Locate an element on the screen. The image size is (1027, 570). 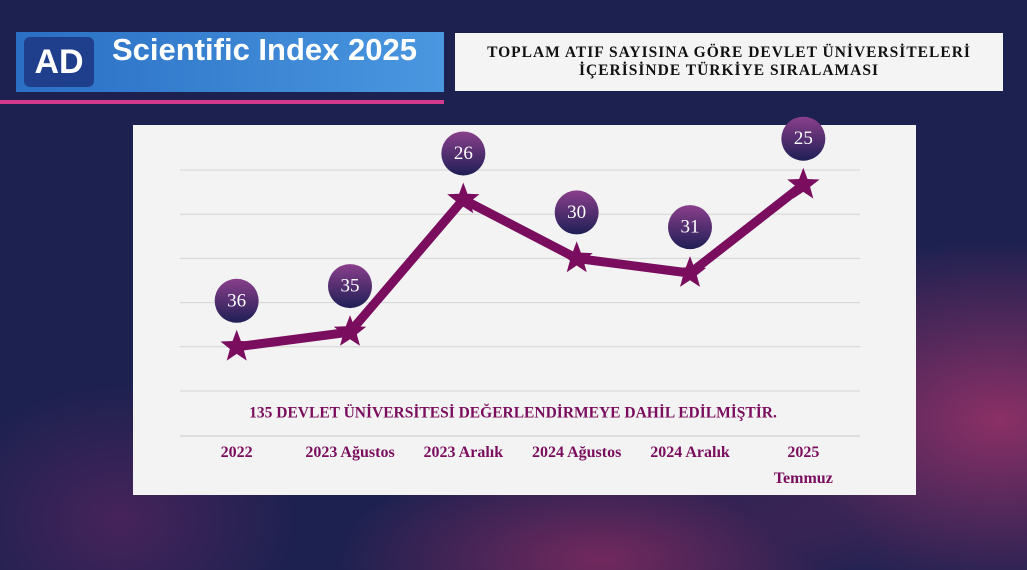
x-tick-label: 2024 Aralık is located at coordinates (690, 452).